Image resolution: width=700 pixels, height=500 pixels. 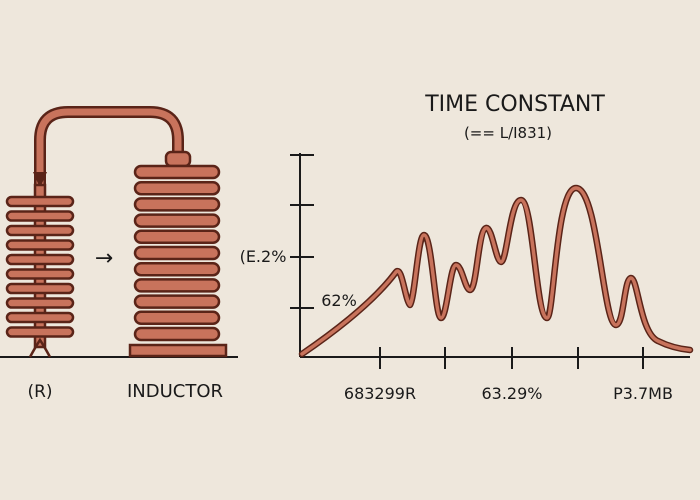 I want to click on chart-title: TIME CONSTANT, so click(x=514, y=104).